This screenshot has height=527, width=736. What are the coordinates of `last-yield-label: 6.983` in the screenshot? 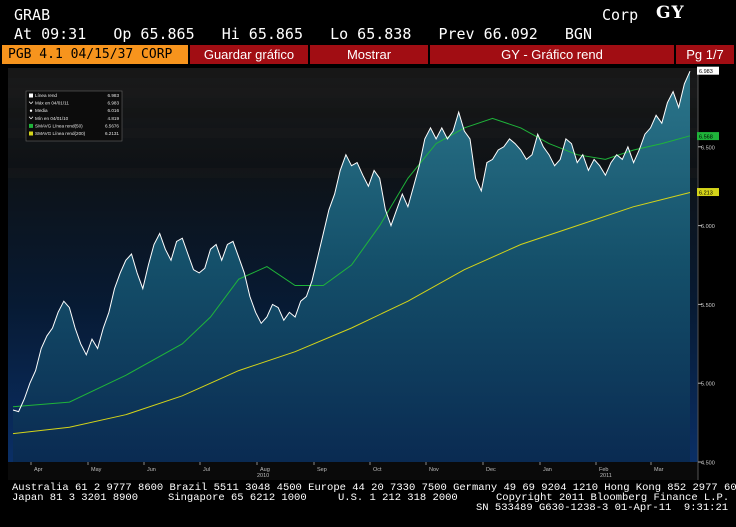 It's located at (706, 72).